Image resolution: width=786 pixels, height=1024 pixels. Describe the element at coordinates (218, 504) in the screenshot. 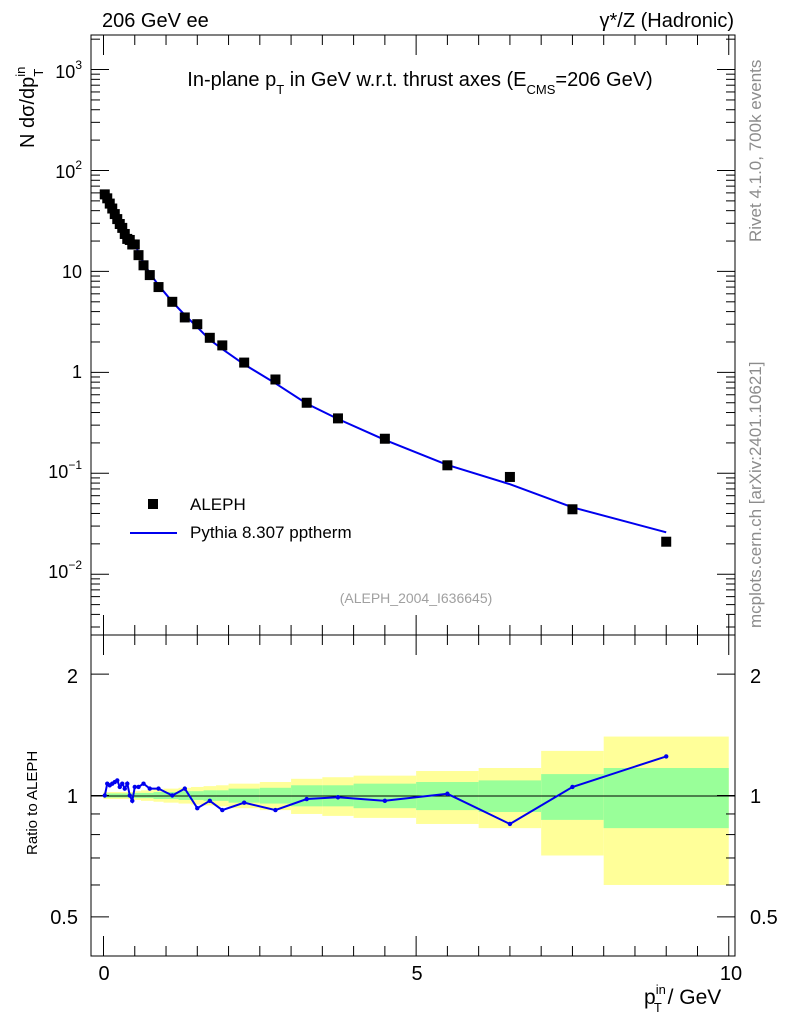

I see `legend-label-aleph: ALEPH` at that location.